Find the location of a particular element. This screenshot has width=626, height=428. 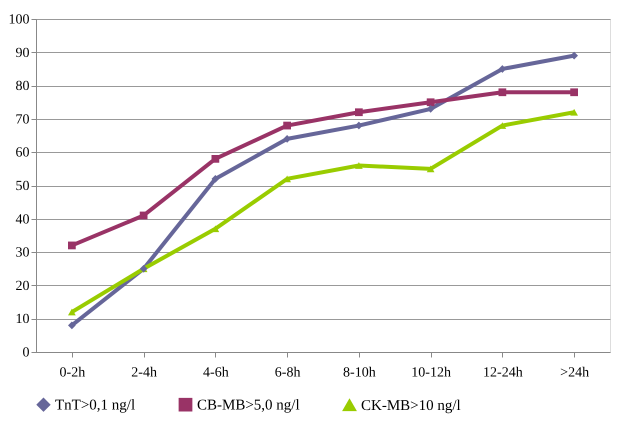

y-tick-label: 80 is located at coordinates (23, 86).